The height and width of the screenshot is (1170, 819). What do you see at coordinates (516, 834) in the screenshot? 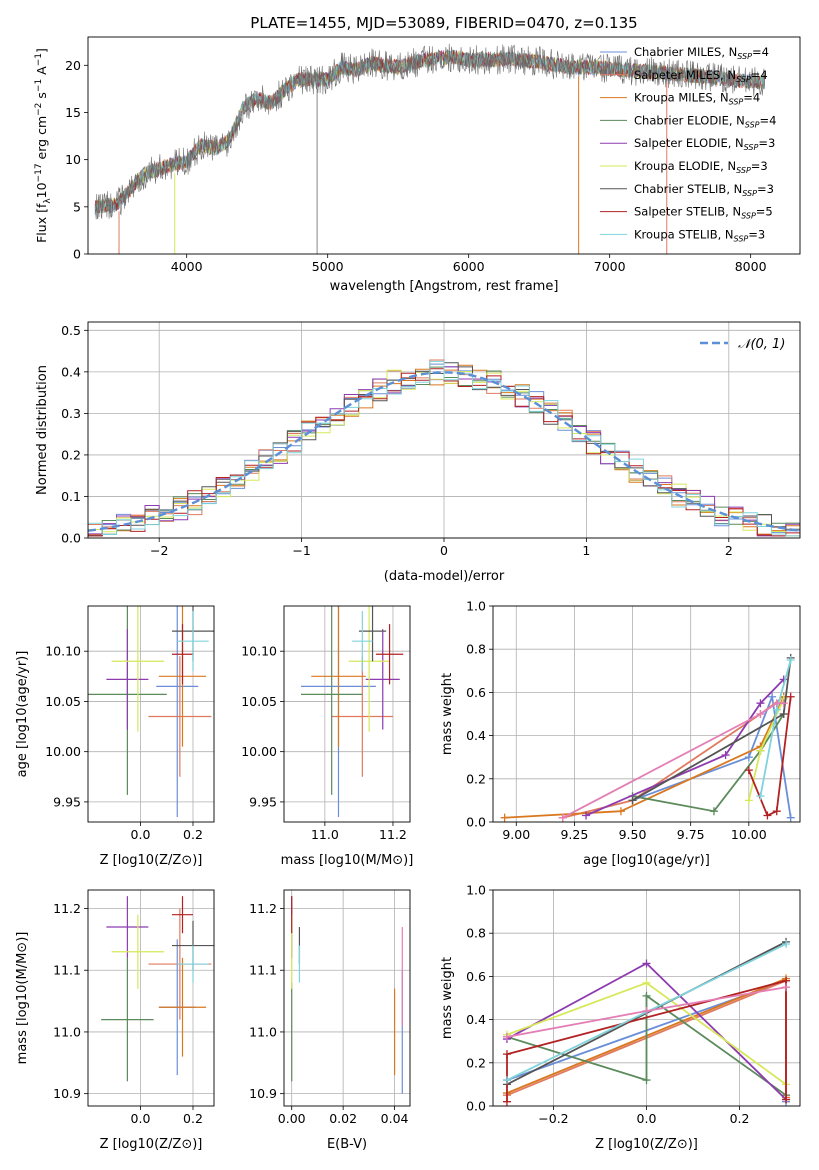
I see `x-tick-label: 9.00` at bounding box center [516, 834].